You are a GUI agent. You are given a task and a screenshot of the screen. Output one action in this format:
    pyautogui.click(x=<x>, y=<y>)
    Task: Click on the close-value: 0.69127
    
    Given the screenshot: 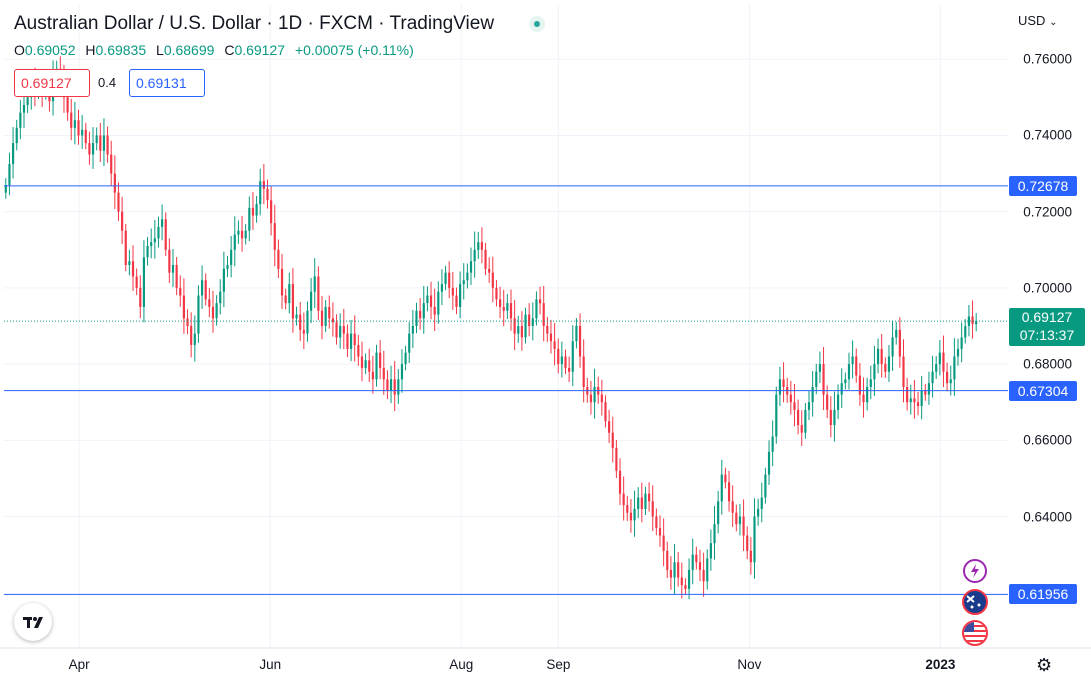 What is the action you would take?
    pyautogui.click(x=260, y=50)
    